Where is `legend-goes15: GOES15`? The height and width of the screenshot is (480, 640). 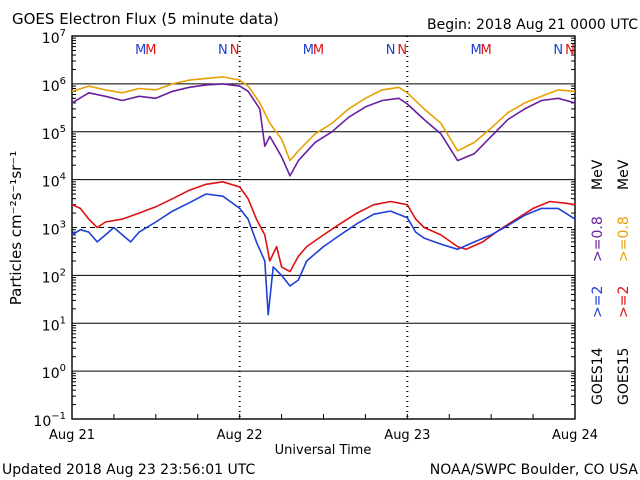 legend-goes15: GOES15 is located at coordinates (624, 376).